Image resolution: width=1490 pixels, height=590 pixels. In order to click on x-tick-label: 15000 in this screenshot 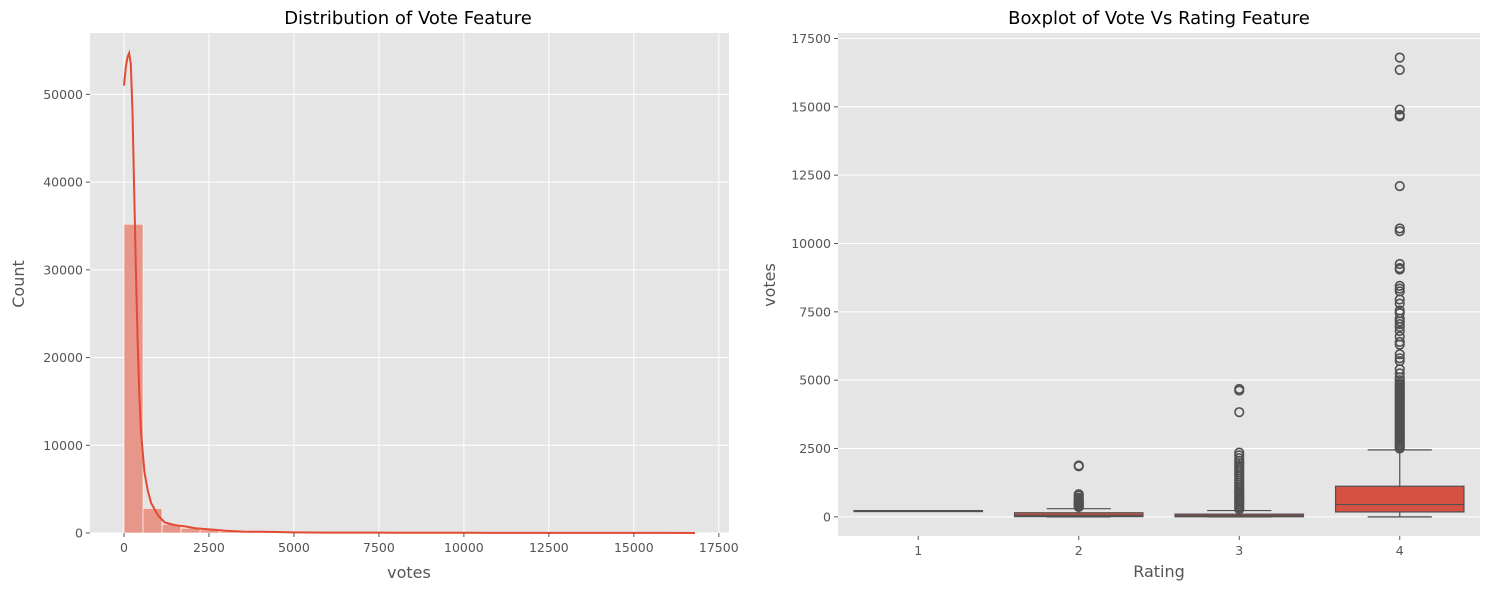, I will do `click(634, 547)`.